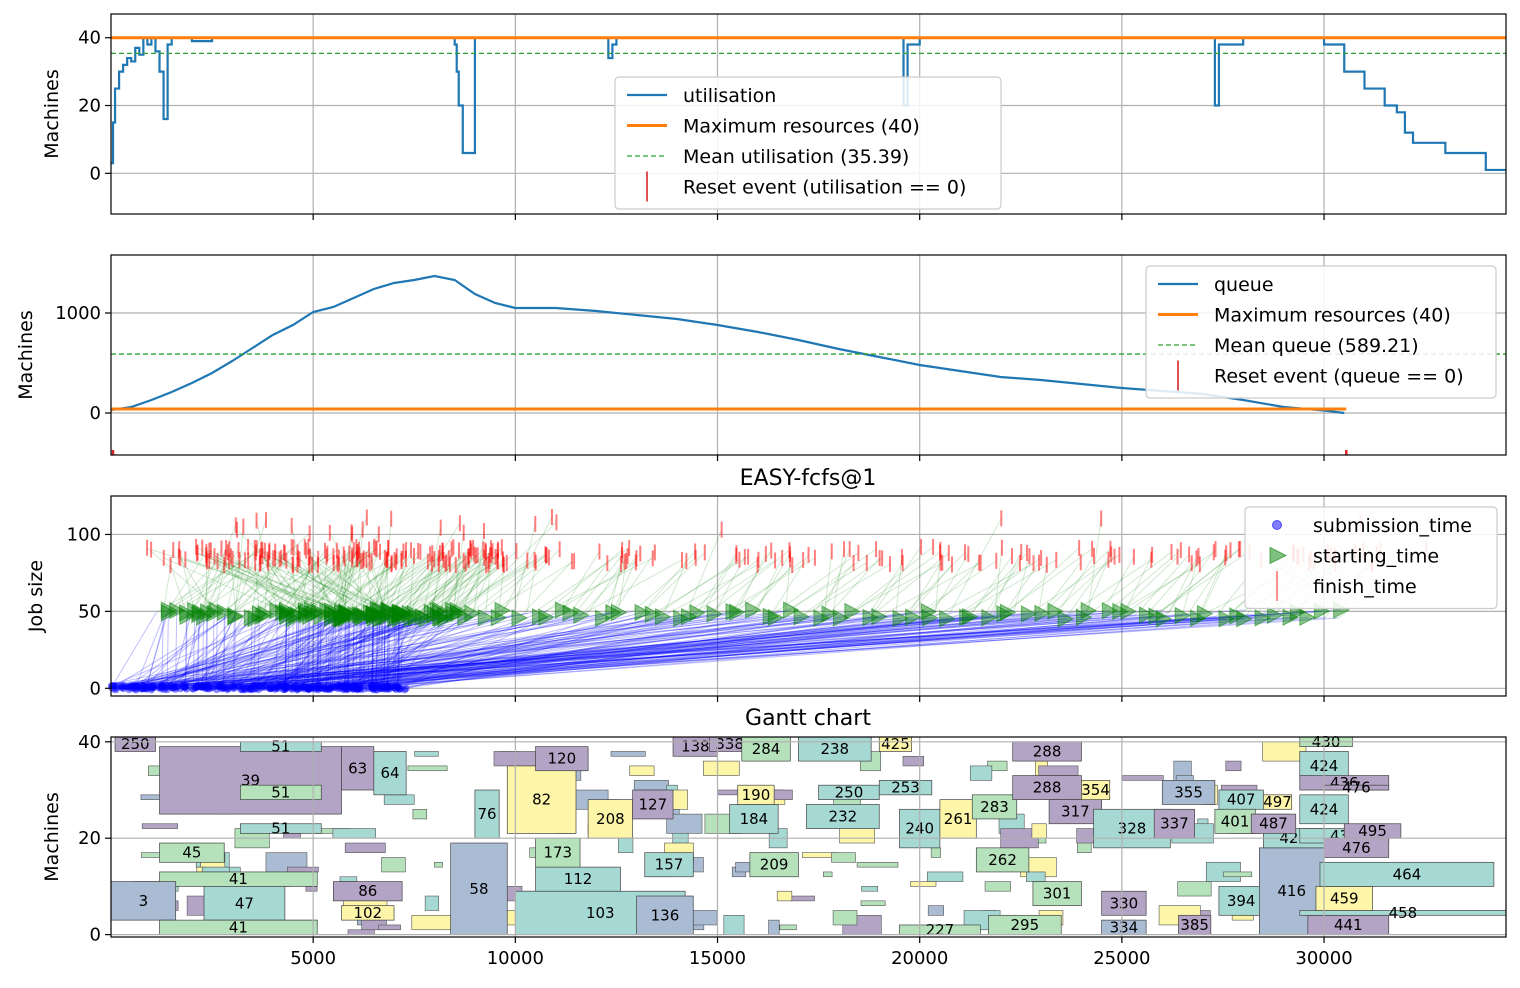 The height and width of the screenshot is (988, 1520). Describe the element at coordinates (89, 611) in the screenshot. I see `y-tick-label: 50` at that location.